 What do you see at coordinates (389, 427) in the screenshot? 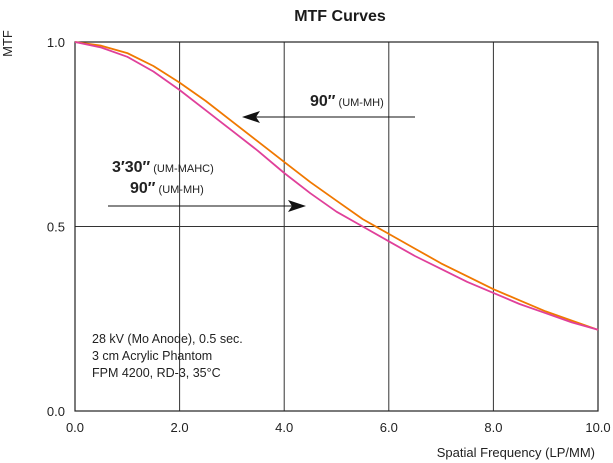
I see `x-tick-label: 6.0` at bounding box center [389, 427].